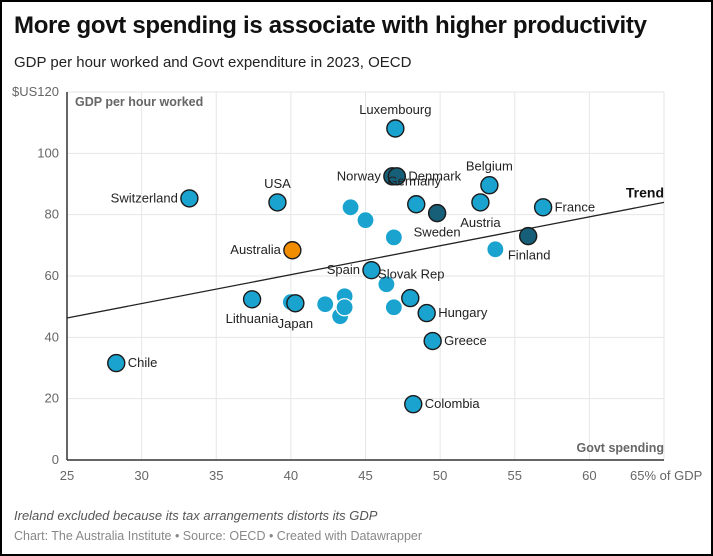 Image resolution: width=713 pixels, height=556 pixels. Describe the element at coordinates (48, 152) in the screenshot. I see `y-tick-label: 100` at that location.